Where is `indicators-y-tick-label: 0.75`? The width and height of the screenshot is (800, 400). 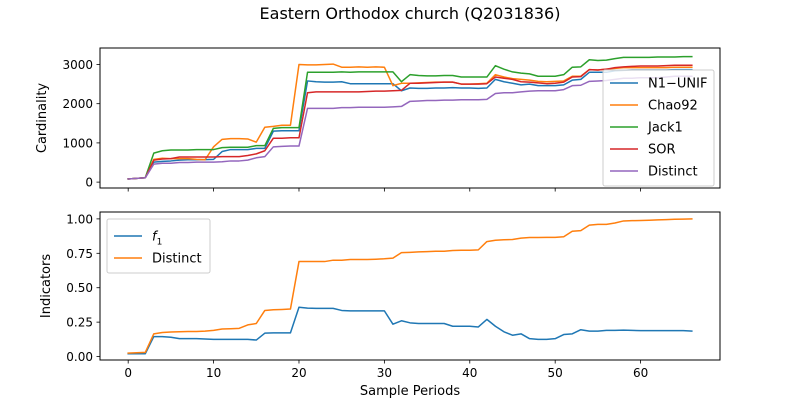
indicators-y-tick-label: 0.75 is located at coordinates (79, 254).